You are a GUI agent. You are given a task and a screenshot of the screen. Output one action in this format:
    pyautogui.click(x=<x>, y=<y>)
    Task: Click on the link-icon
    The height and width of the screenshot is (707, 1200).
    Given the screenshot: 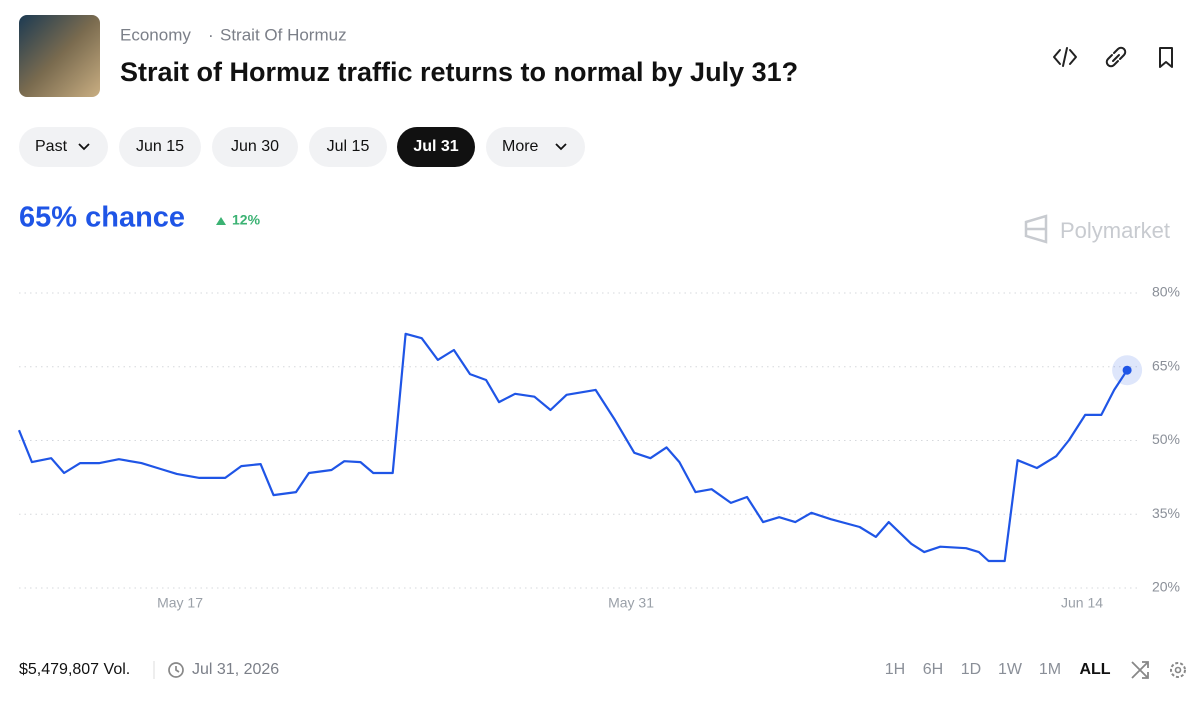 What is the action you would take?
    pyautogui.click(x=1116, y=57)
    